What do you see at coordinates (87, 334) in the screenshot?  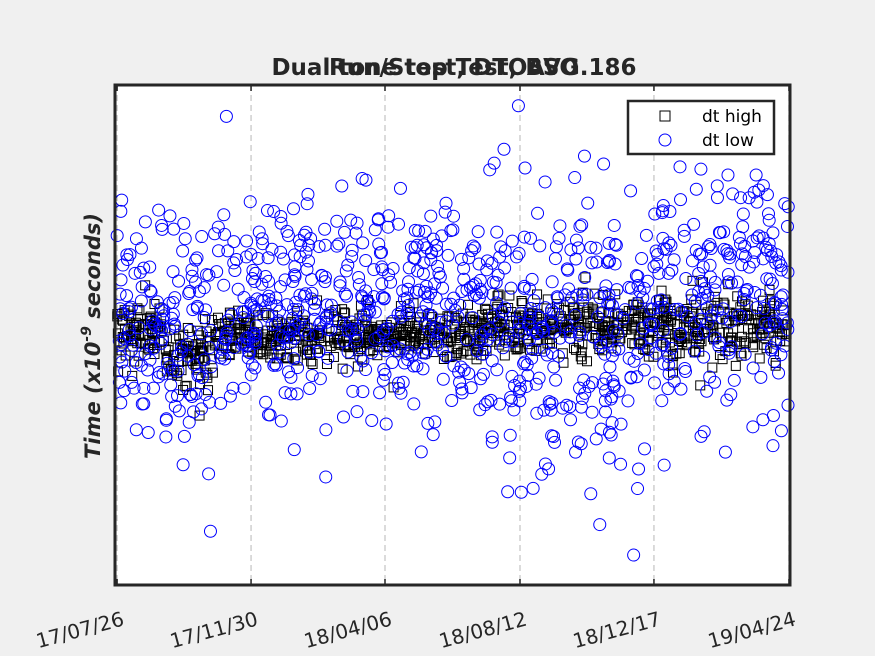 I see `y-axis-label-exponent: -9` at bounding box center [87, 334].